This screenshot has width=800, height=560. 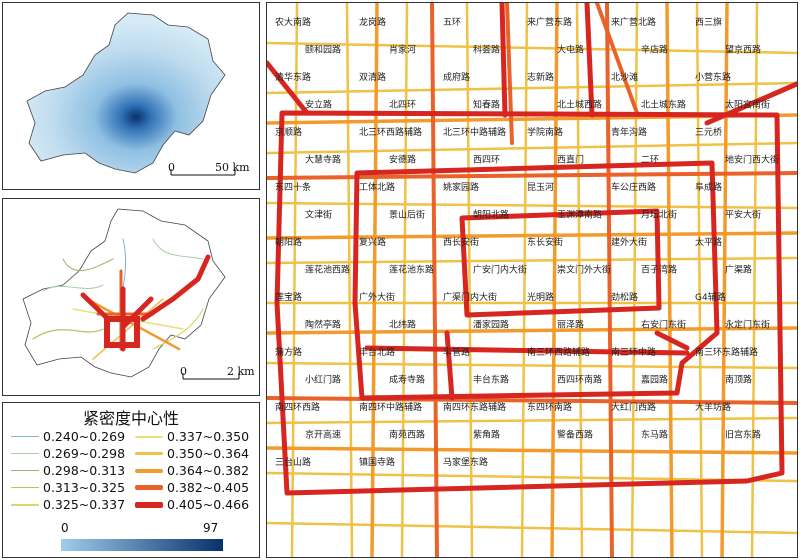 I want to click on legend-item: 0.405~0.466, so click(x=192, y=504).